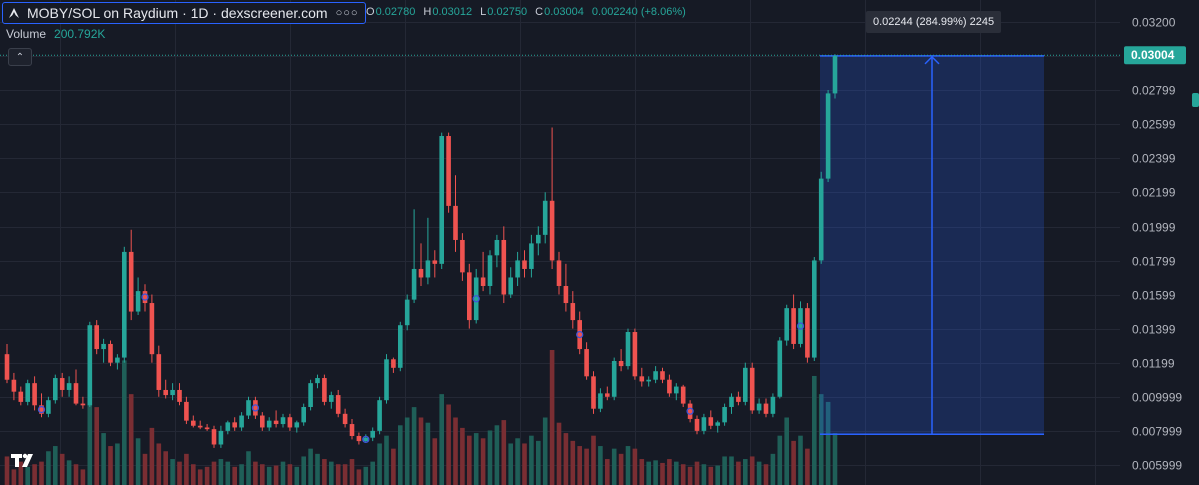  Describe the element at coordinates (347, 13) in the screenshot. I see `ellipsis-icon: ○○○` at that location.